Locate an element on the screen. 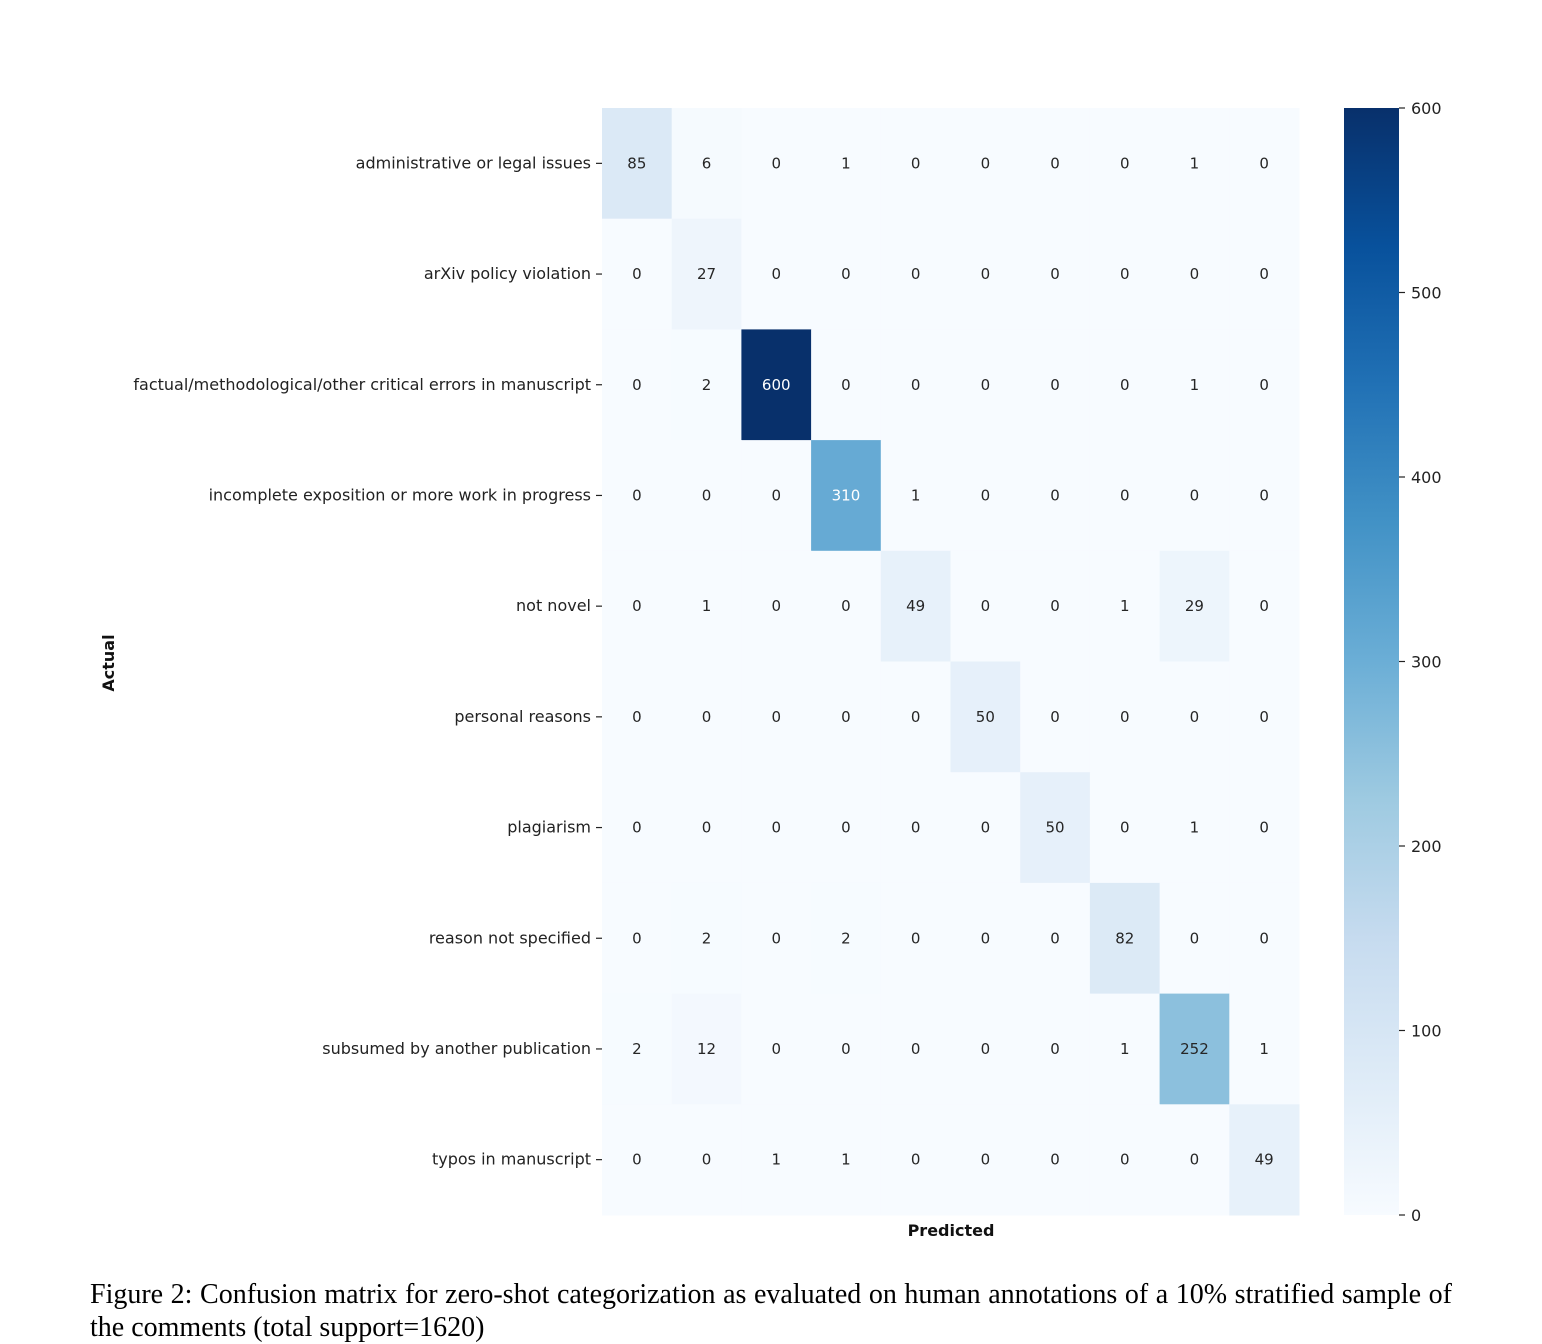 This screenshot has height=1344, width=1542. heatmap-cell-label: 27 is located at coordinates (706, 274).